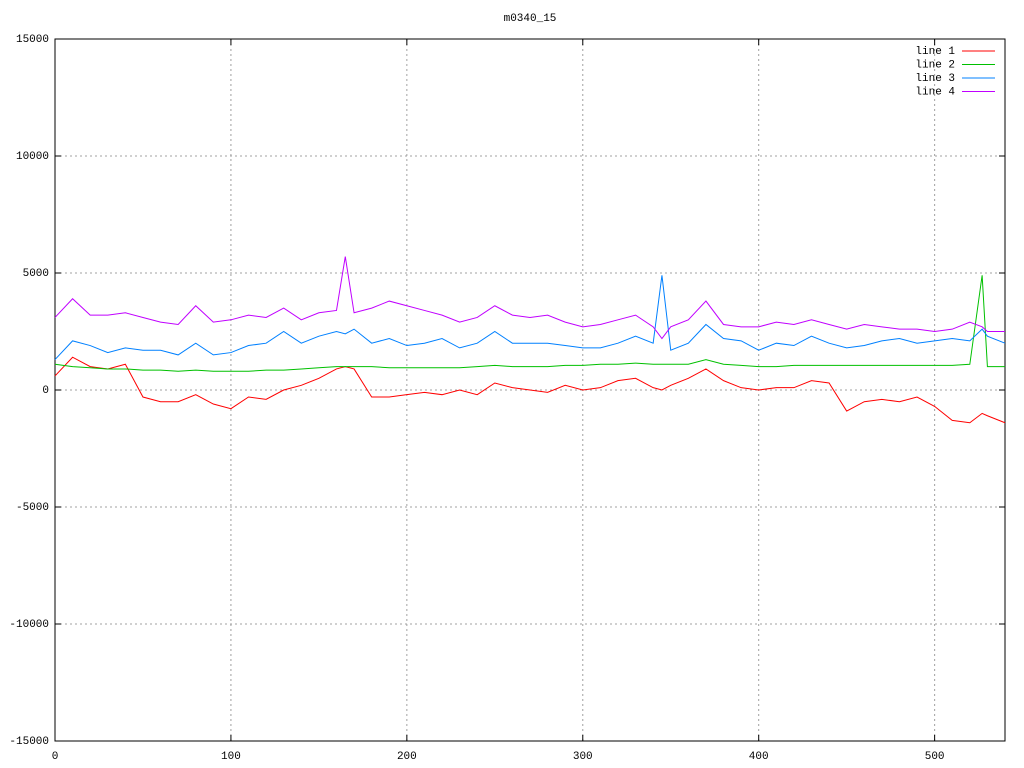 The height and width of the screenshot is (768, 1024). Describe the element at coordinates (935, 92) in the screenshot. I see `legend-label: line 4` at that location.